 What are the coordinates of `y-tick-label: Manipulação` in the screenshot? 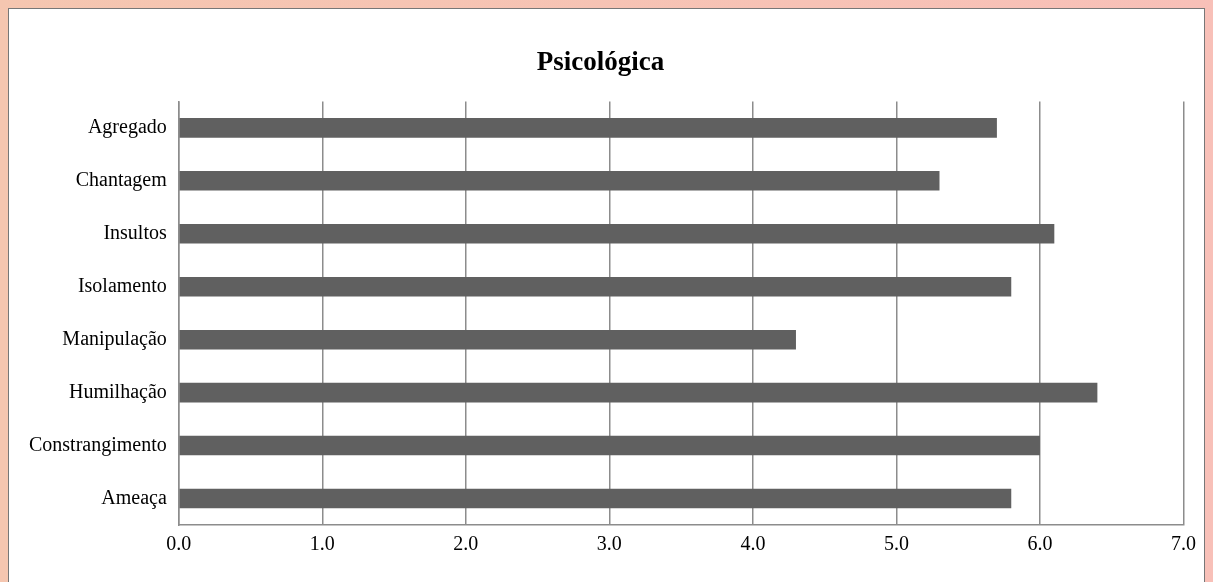 It's located at (114, 338).